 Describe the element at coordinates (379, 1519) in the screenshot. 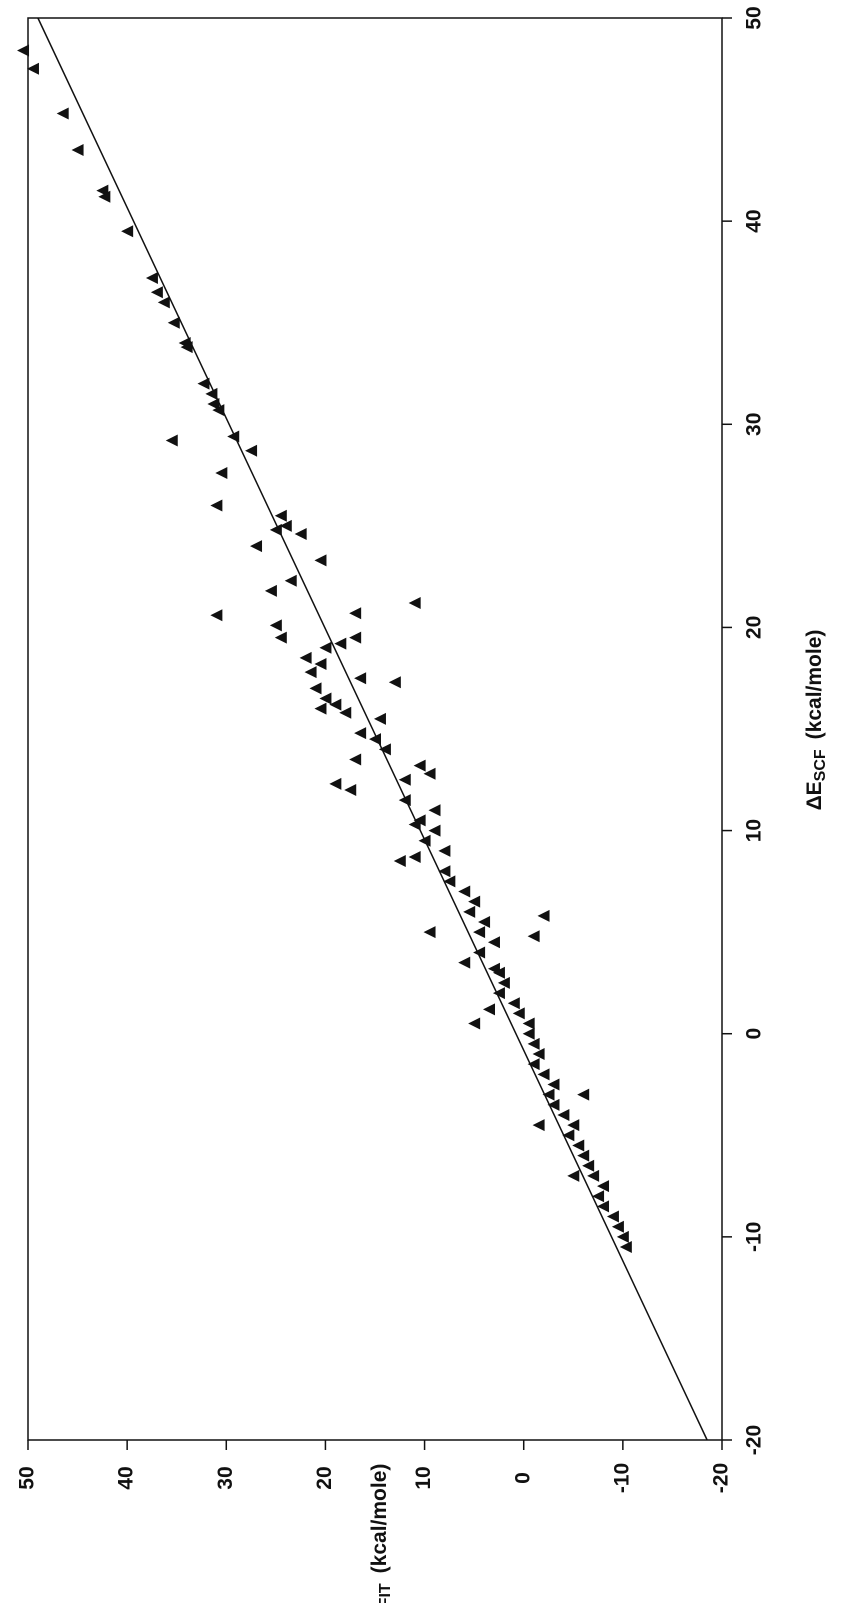

I see `y-label-unit: (kcal/mole)` at that location.